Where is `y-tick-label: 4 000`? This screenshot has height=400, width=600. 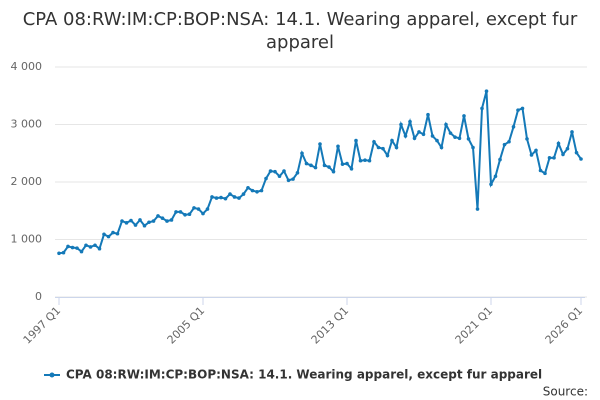
y-tick-label: 4 000 is located at coordinates (27, 66).